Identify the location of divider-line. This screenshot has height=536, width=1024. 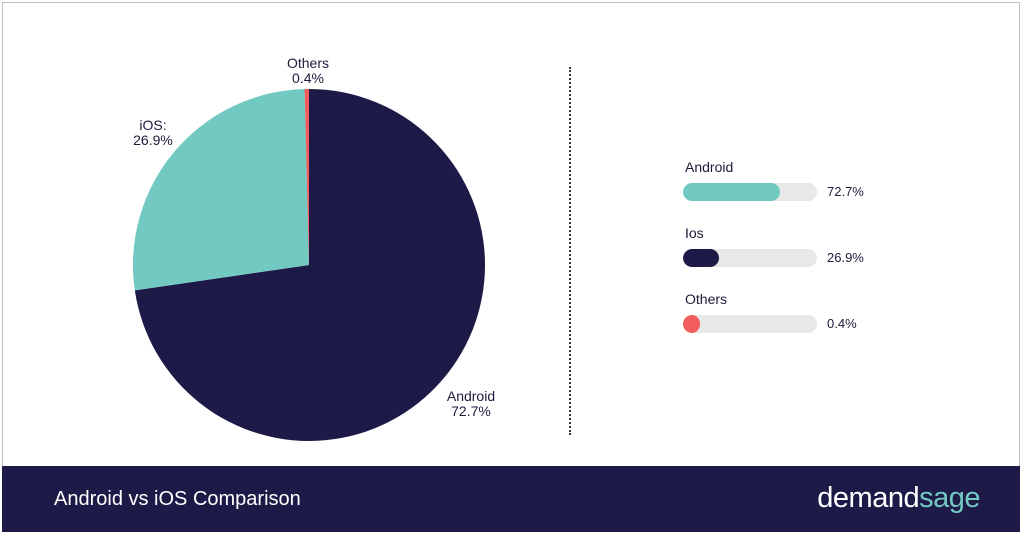
(570, 251).